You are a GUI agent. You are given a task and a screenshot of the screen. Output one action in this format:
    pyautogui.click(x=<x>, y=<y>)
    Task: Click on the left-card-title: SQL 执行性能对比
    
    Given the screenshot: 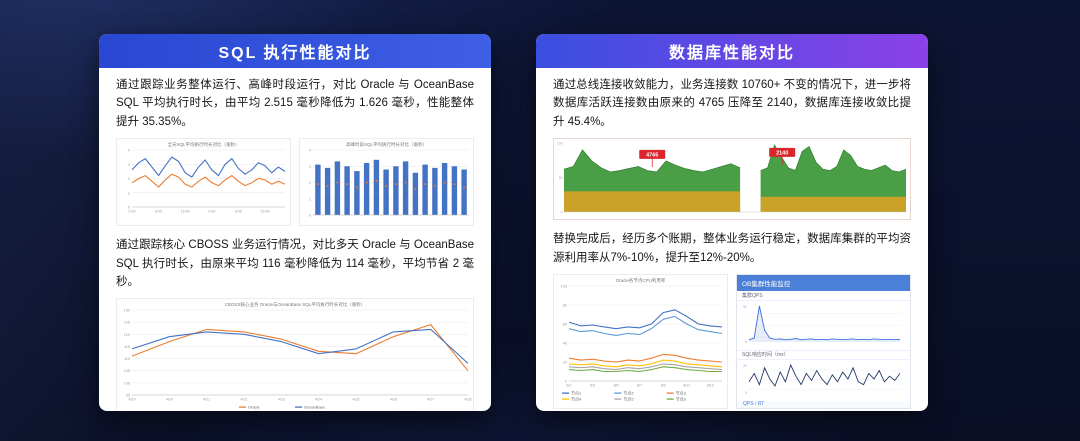 What is the action you would take?
    pyautogui.click(x=295, y=53)
    